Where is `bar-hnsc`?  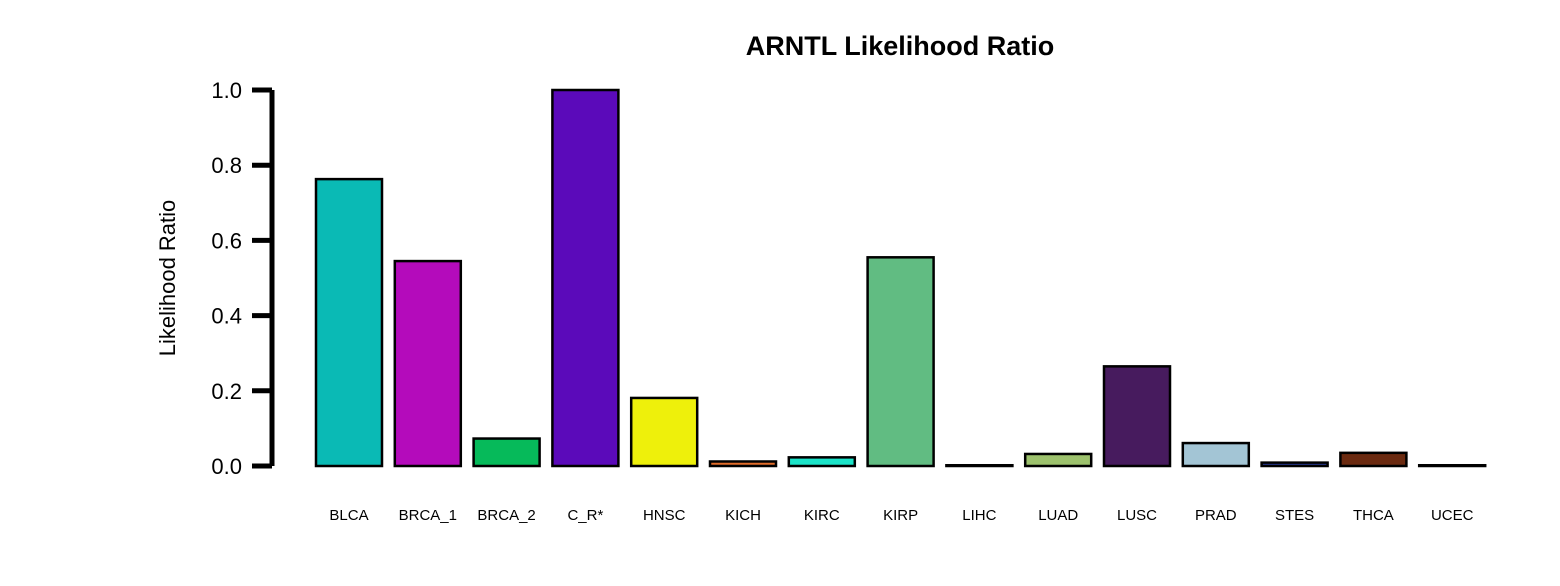
bar-hnsc is located at coordinates (664, 432).